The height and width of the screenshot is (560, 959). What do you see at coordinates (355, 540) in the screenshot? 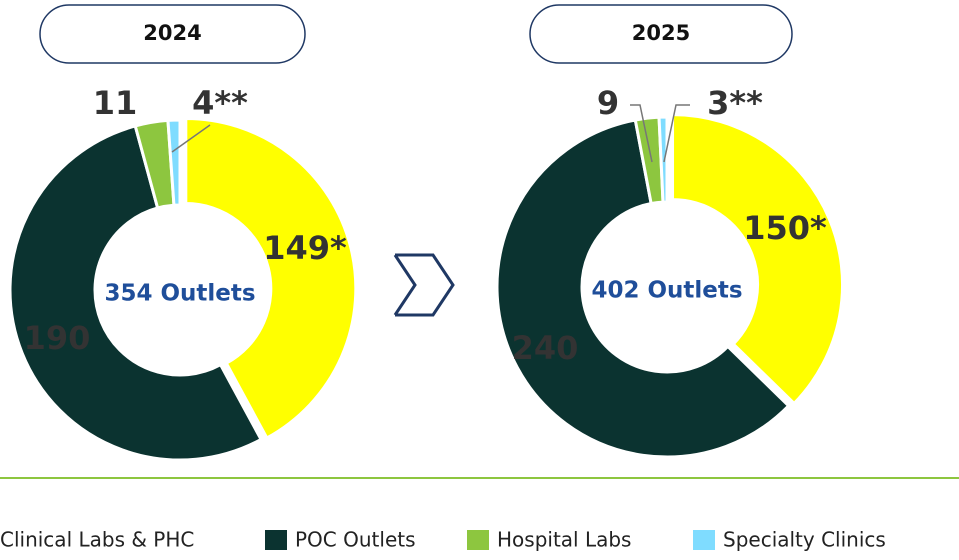
I see `legend-label: POC Outlets` at bounding box center [355, 540].